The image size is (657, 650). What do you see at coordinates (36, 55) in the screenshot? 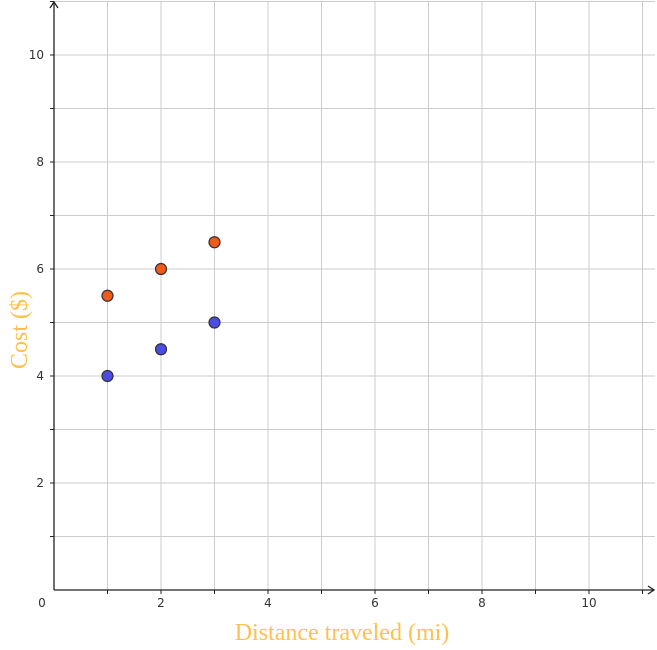
I see `y-tick-label: 10` at bounding box center [36, 55].